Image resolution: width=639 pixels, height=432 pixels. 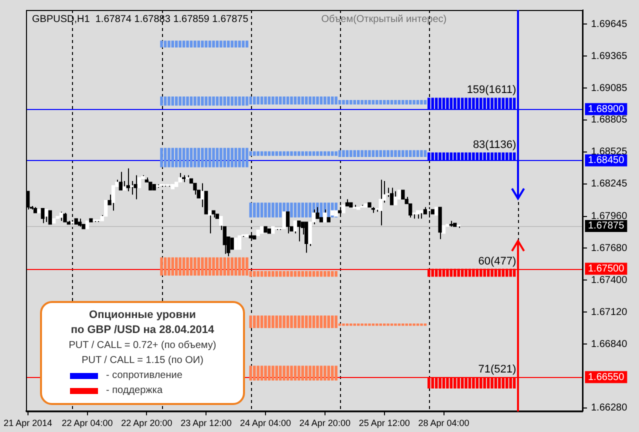 I want to click on annotation: Опционные уровни, so click(x=142, y=316).